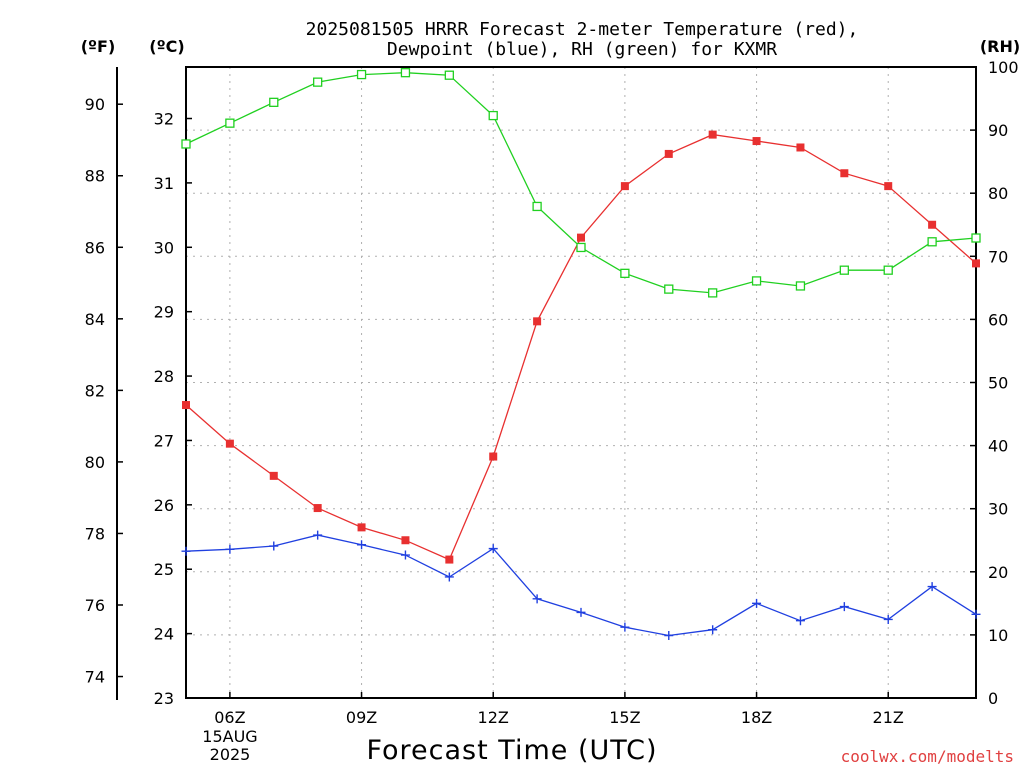 The width and height of the screenshot is (1024, 768). I want to click on fahrenheit-tick-label: 74, so click(95, 677).